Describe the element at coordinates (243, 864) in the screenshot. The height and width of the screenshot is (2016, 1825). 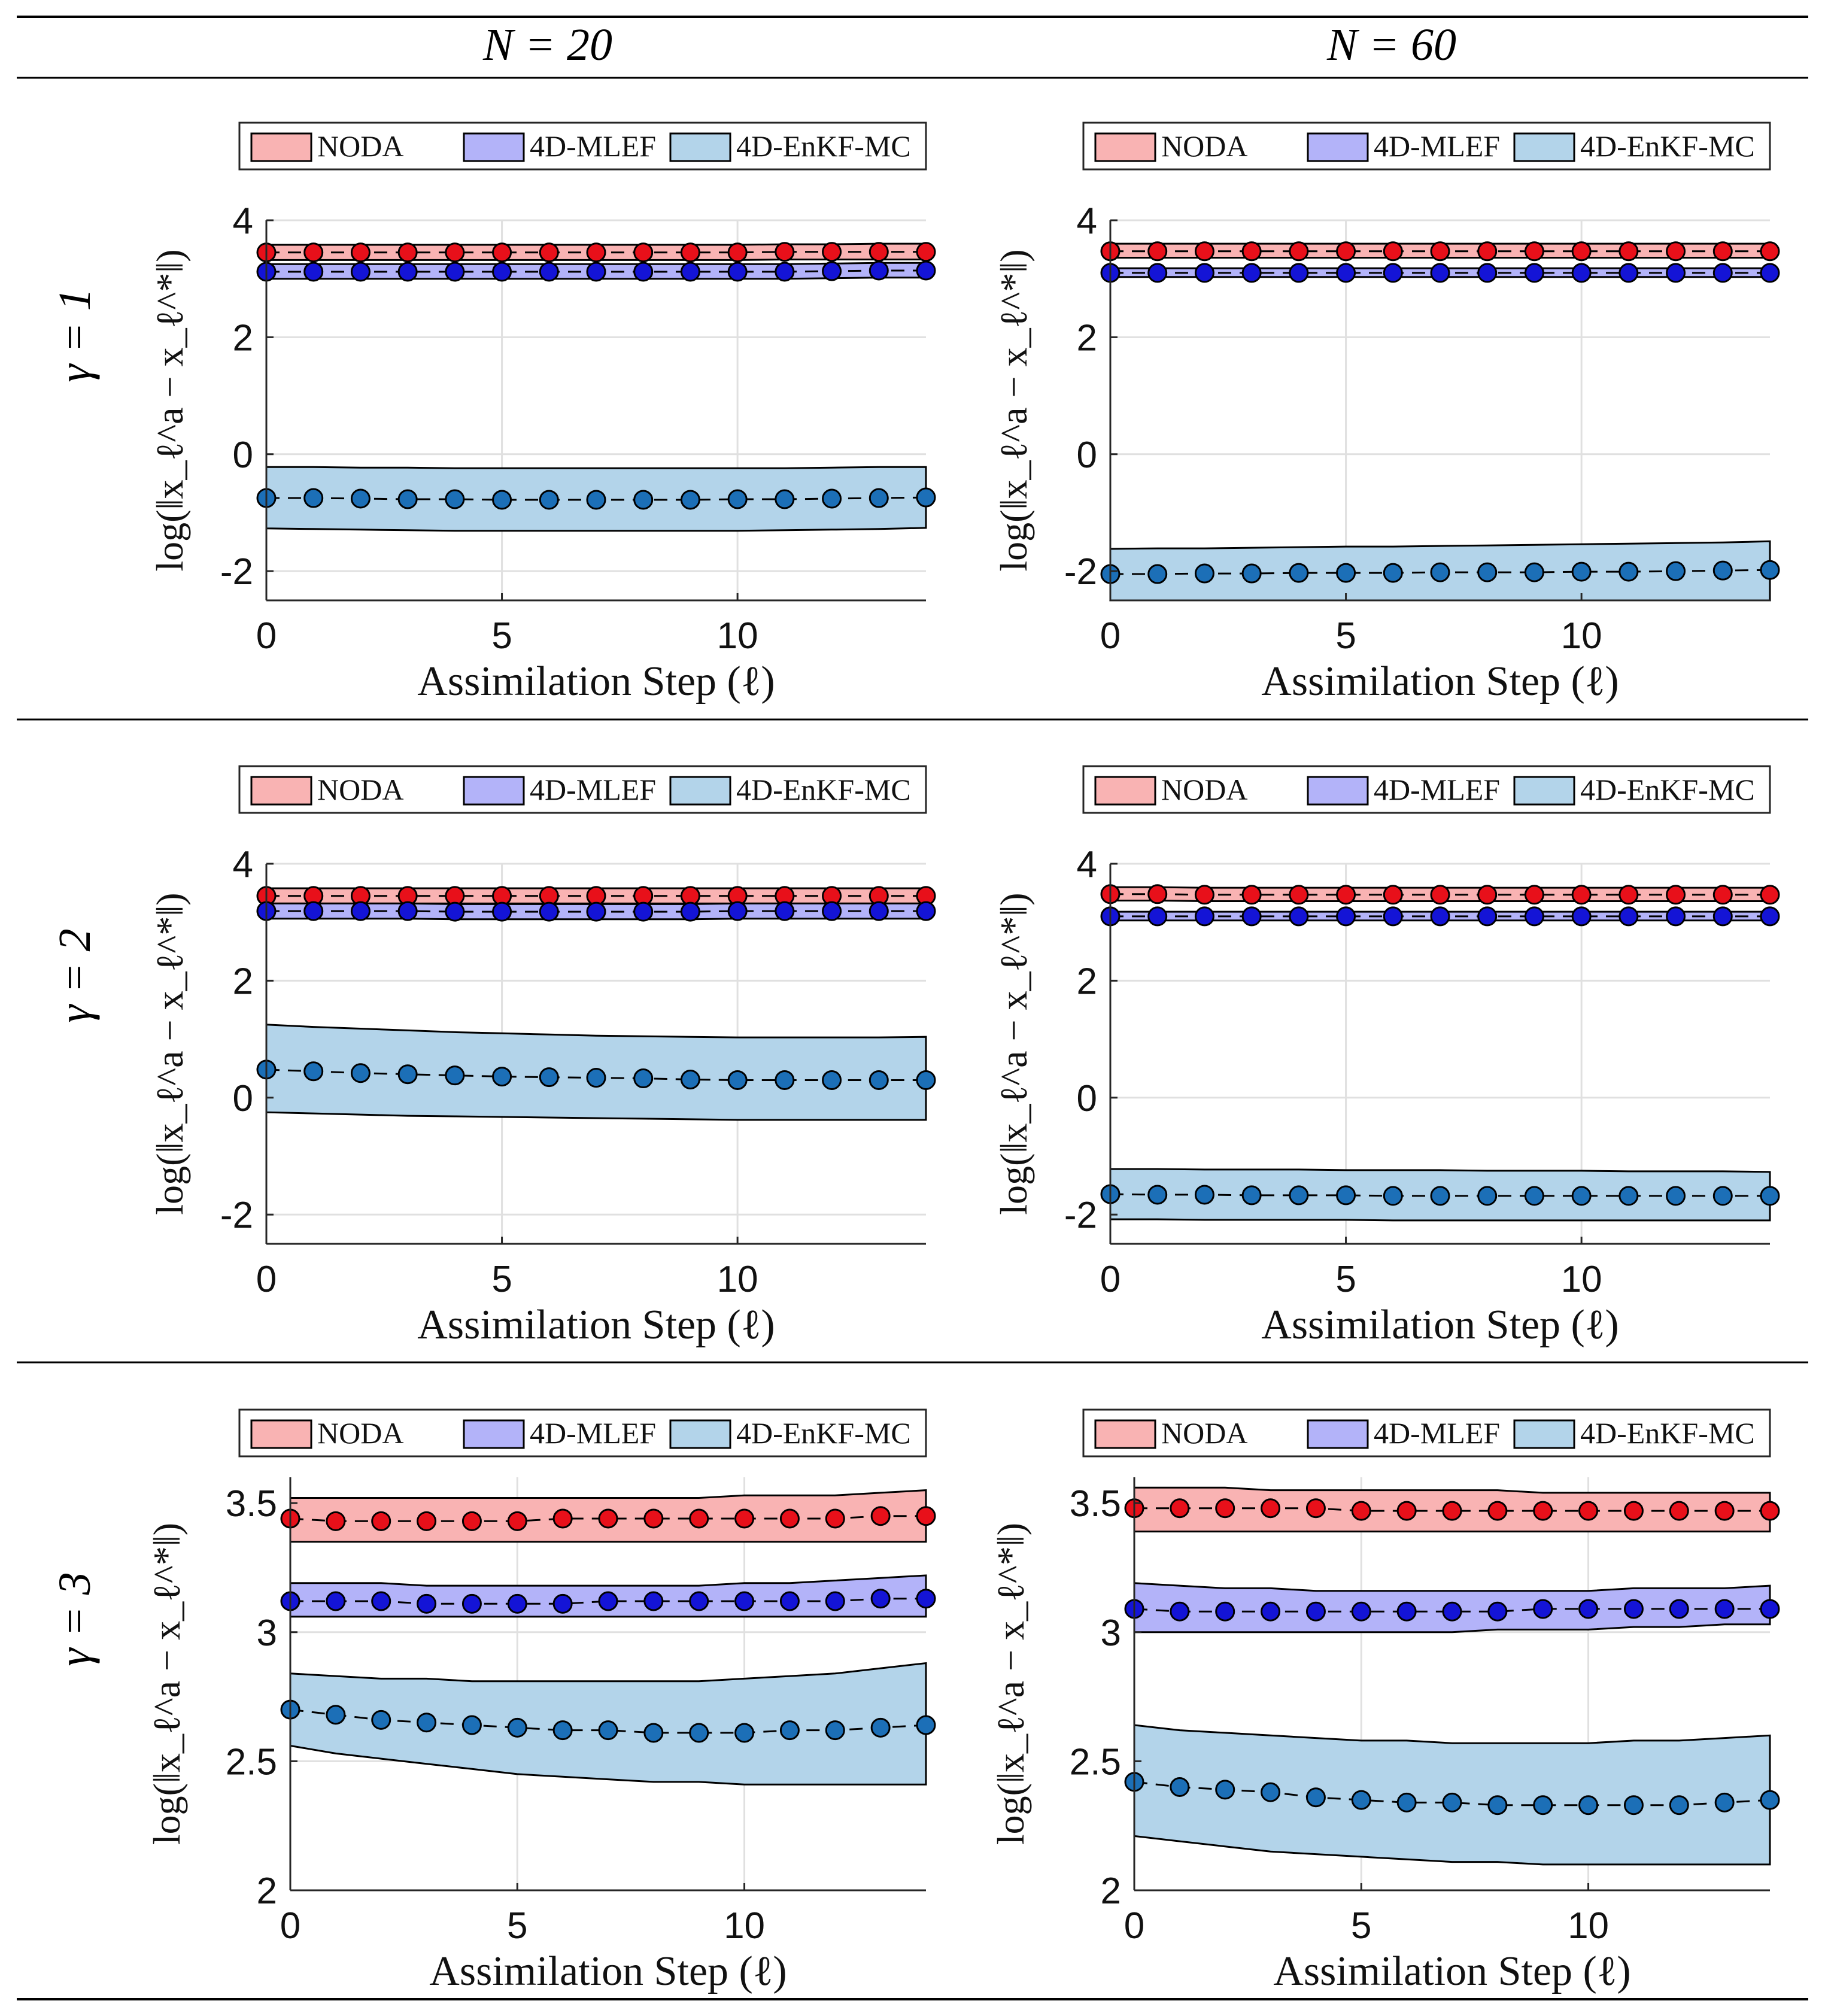
I see `y-tick-label: 4` at that location.